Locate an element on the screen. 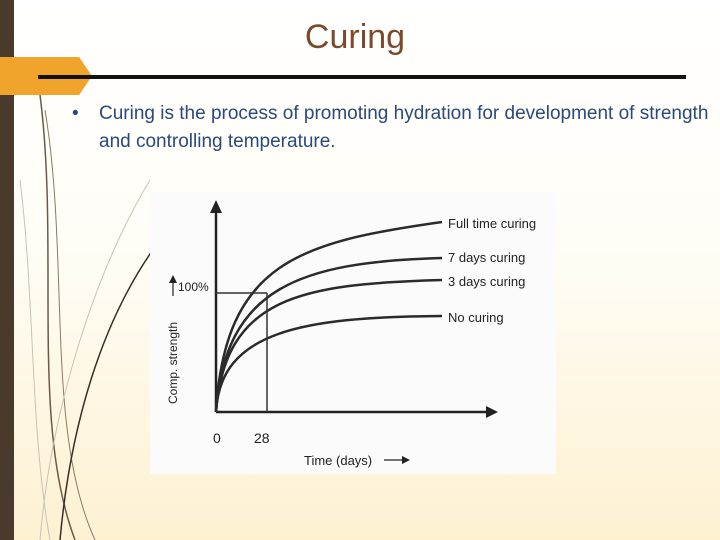  x-axis-label: Time (days) is located at coordinates (338, 460).